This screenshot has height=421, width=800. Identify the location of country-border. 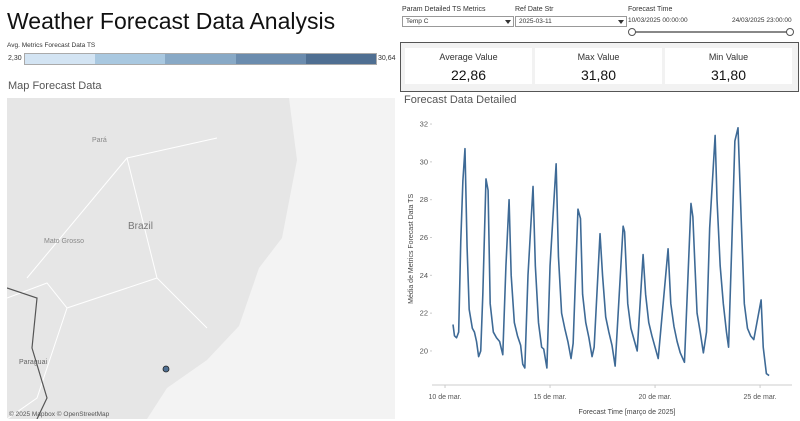
(27, 353).